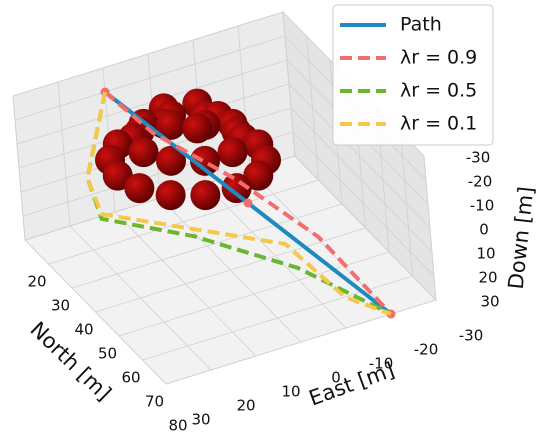 Image resolution: width=540 pixels, height=435 pixels. Describe the element at coordinates (482, 206) in the screenshot. I see `z-tick-label: -10` at that location.